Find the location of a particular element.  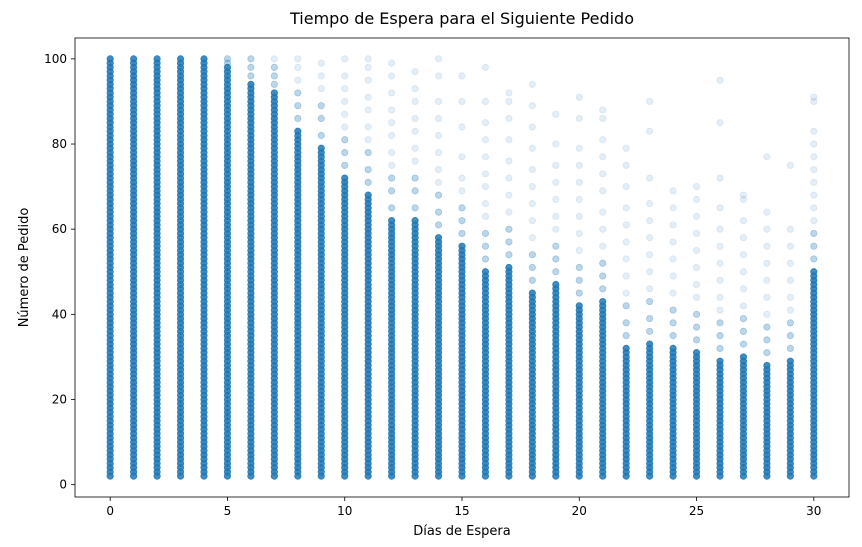

x-axis-ticks: 0 5 10 15 20 25 30 is located at coordinates (463, 507).